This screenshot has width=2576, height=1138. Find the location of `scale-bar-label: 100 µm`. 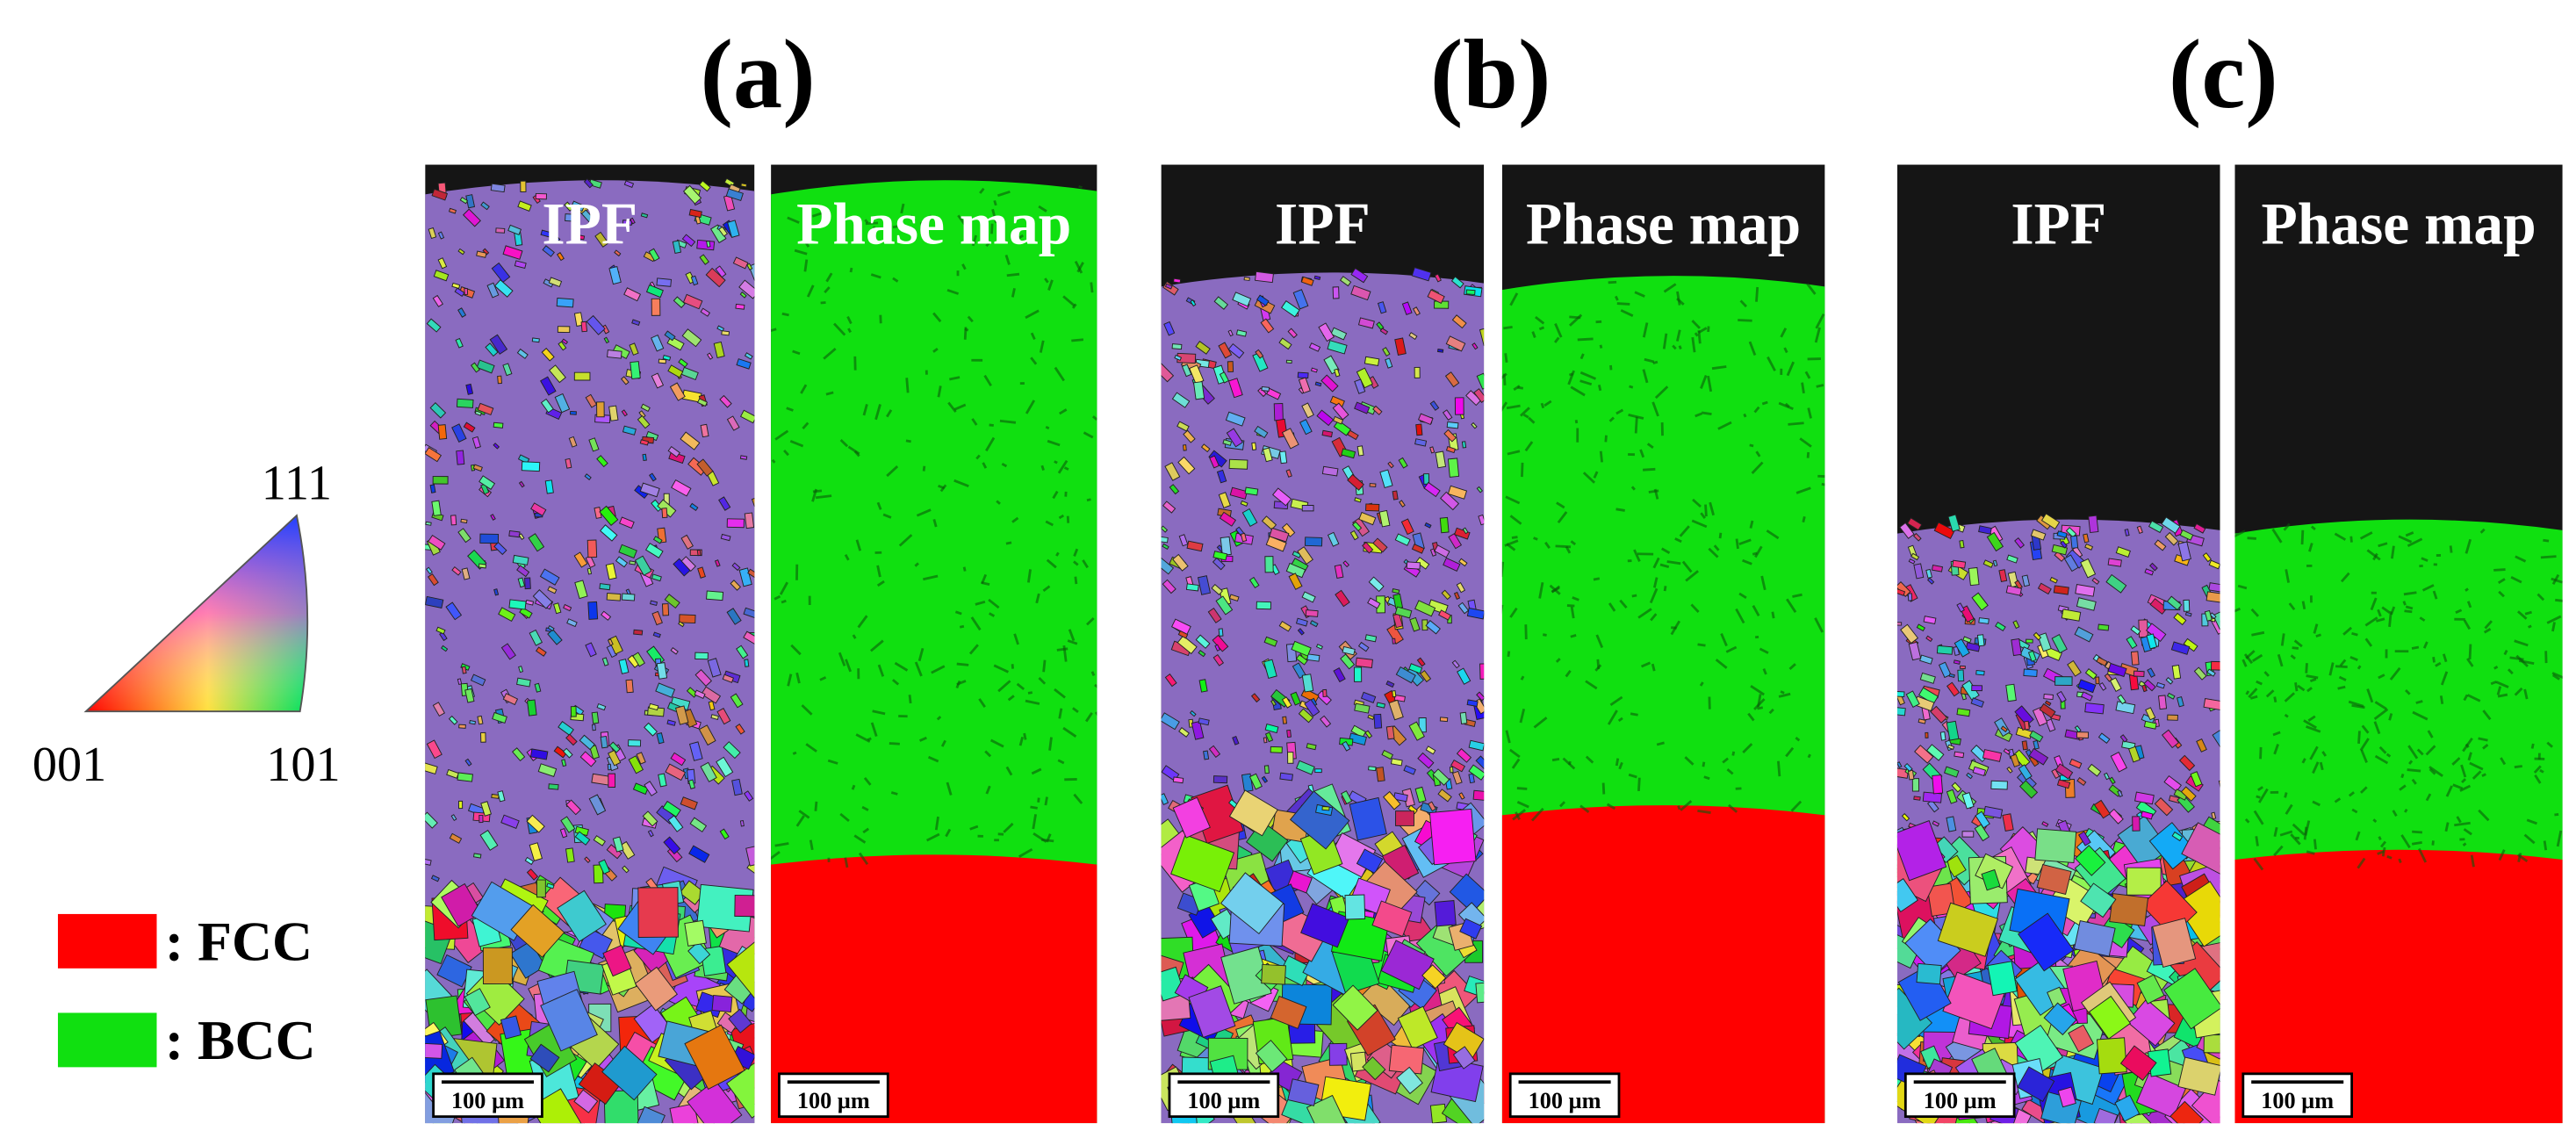

scale-bar-label: 100 µm is located at coordinates (487, 1100).